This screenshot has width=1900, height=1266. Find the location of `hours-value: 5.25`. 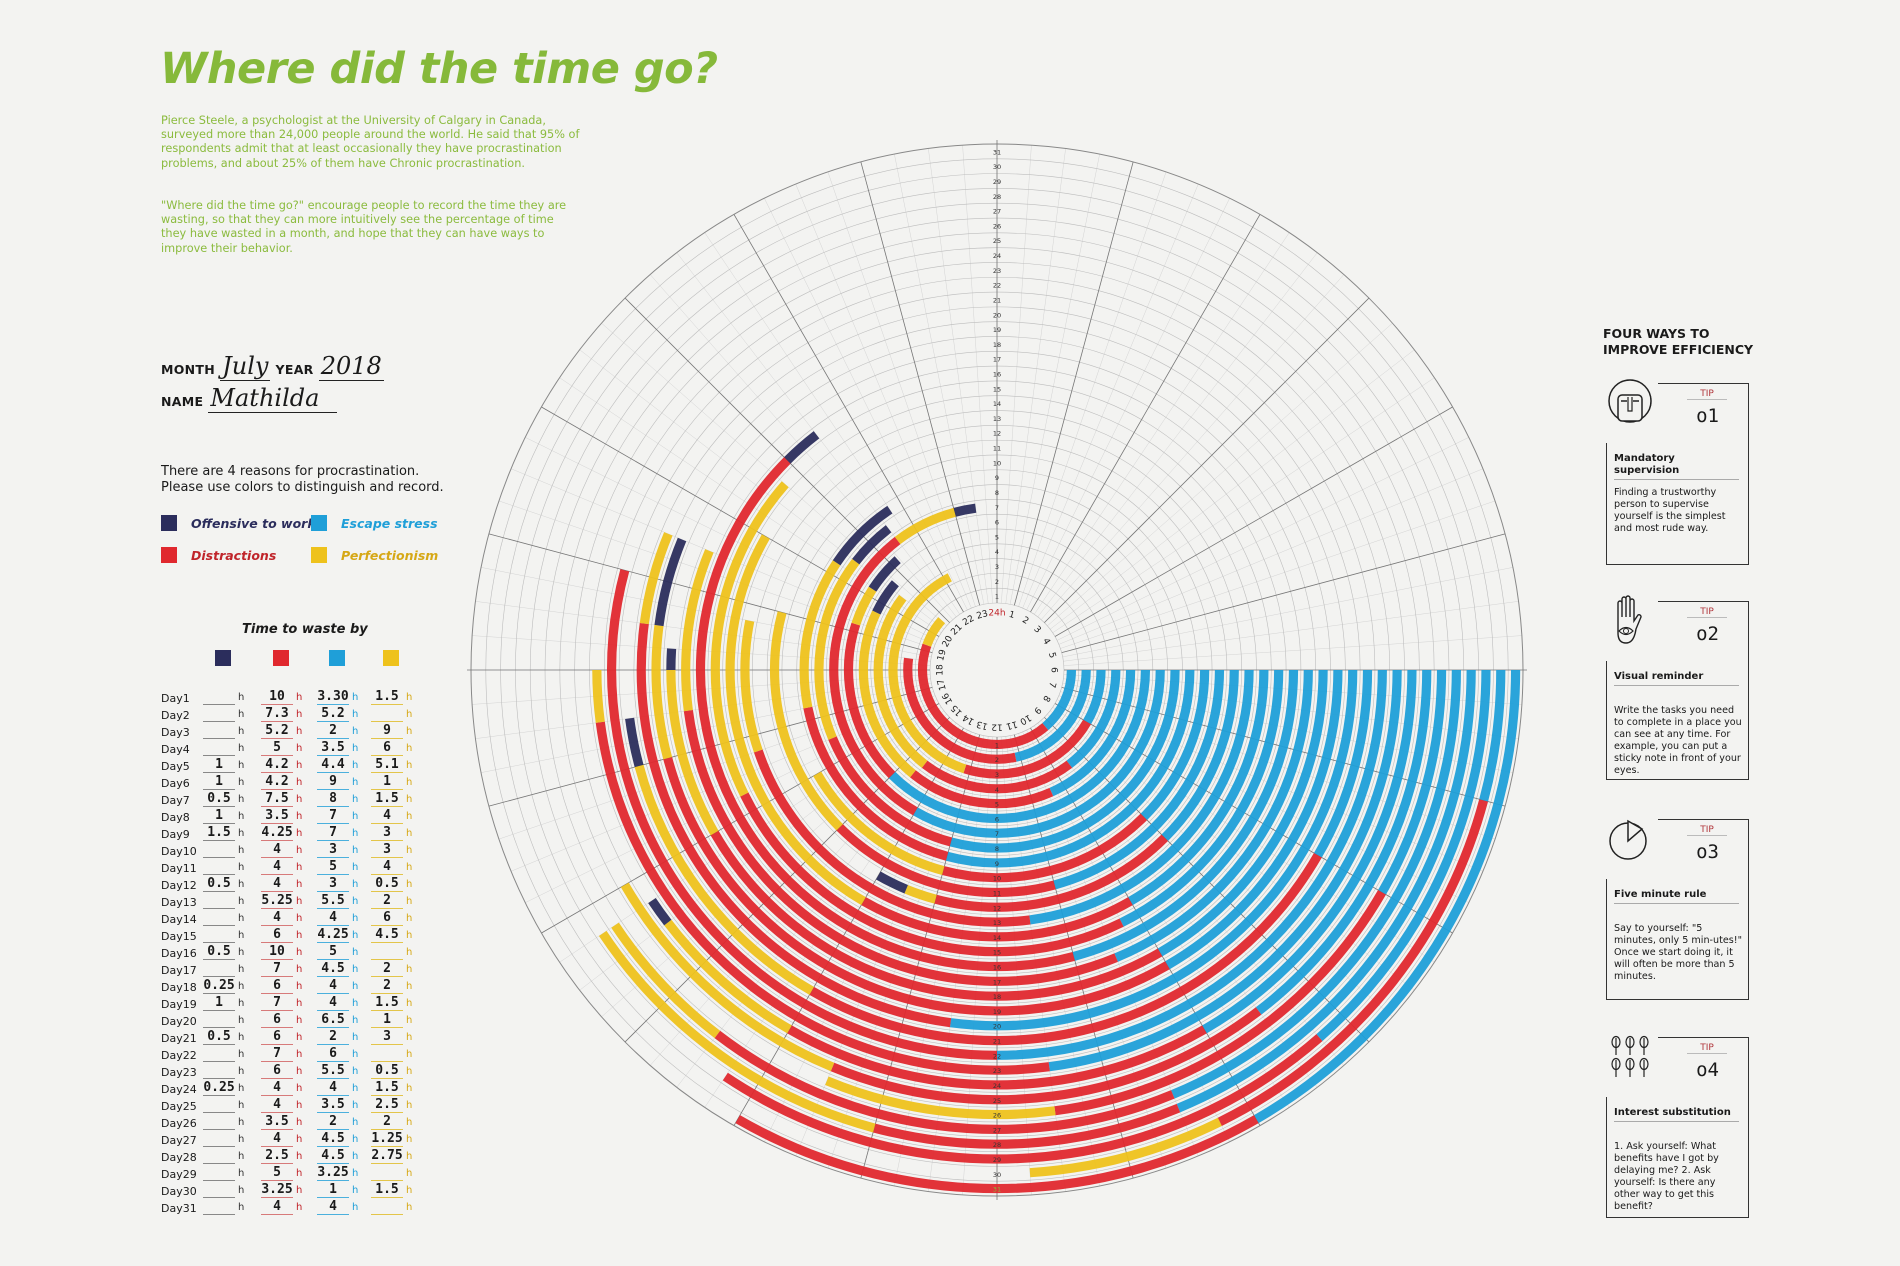

hours-value: 5.25 is located at coordinates (277, 901).